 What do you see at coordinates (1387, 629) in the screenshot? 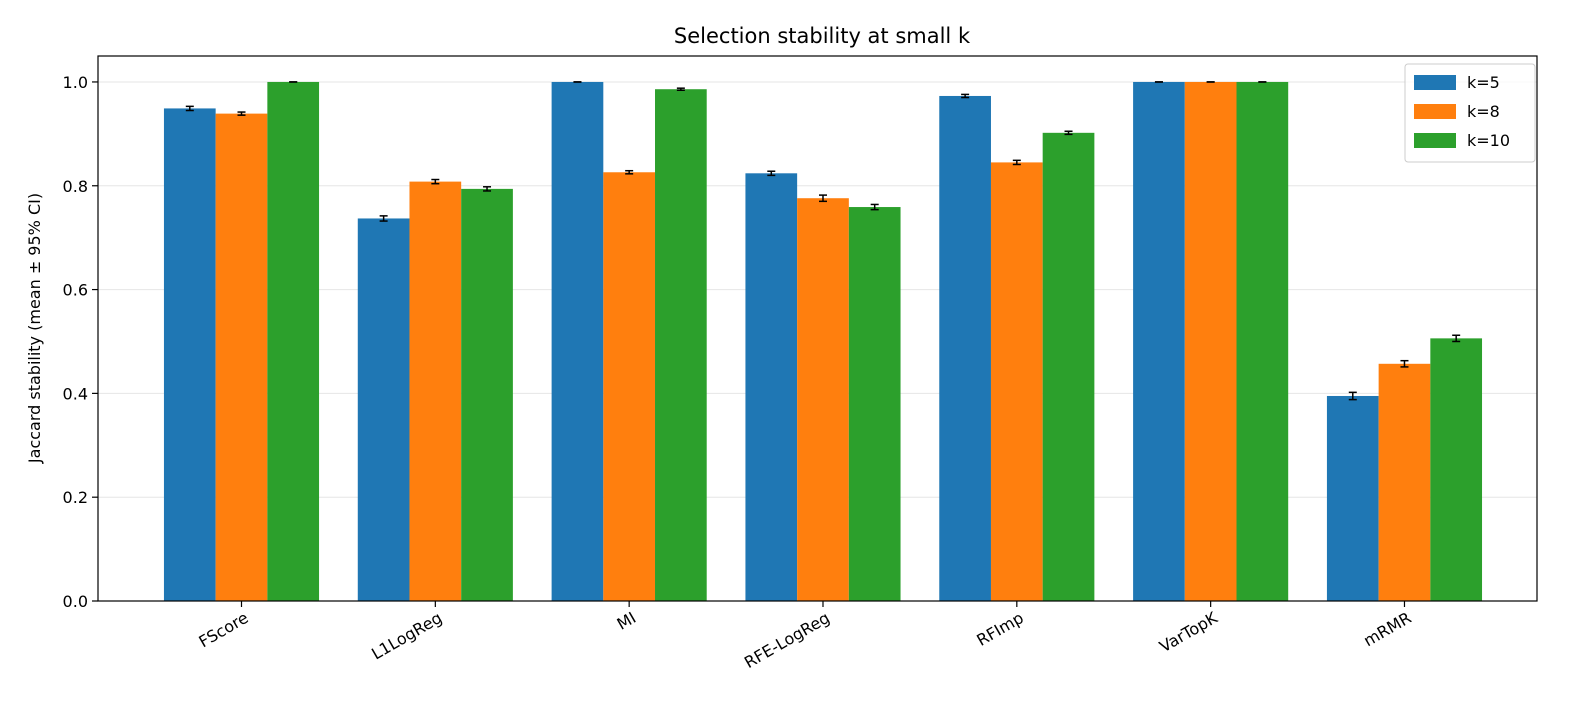
I see `x-tick-label: mRMR` at bounding box center [1387, 629].